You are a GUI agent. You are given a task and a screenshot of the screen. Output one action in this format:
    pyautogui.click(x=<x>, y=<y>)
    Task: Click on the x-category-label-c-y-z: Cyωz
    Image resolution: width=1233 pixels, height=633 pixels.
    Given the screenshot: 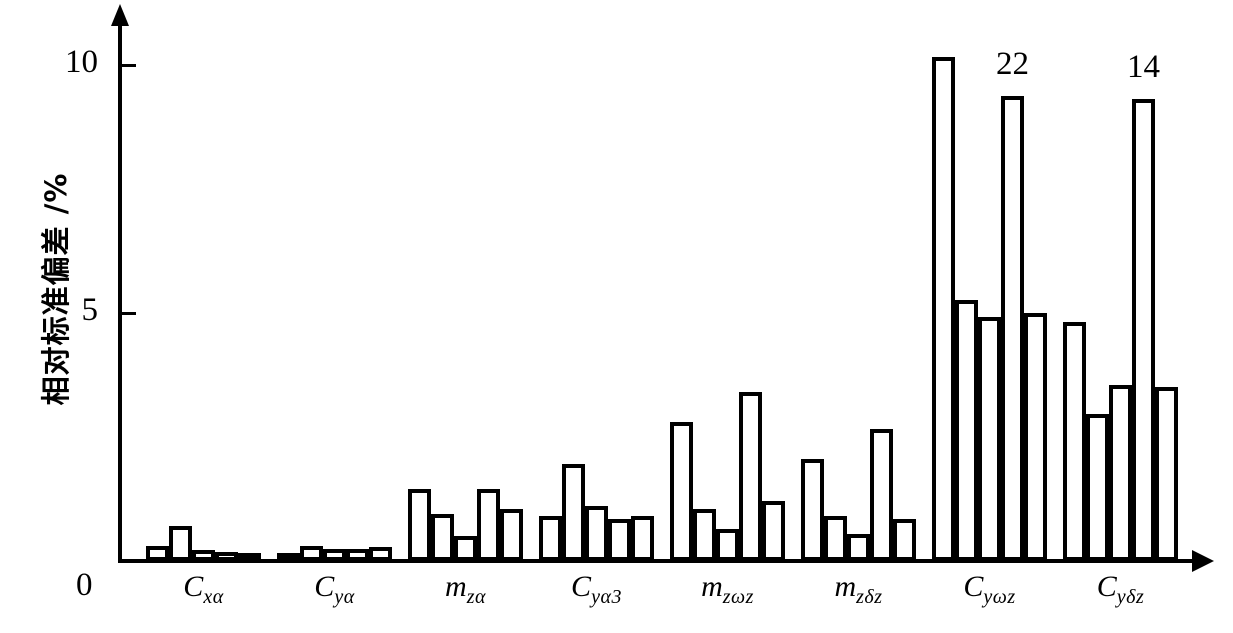 What is the action you would take?
    pyautogui.click(x=990, y=589)
    